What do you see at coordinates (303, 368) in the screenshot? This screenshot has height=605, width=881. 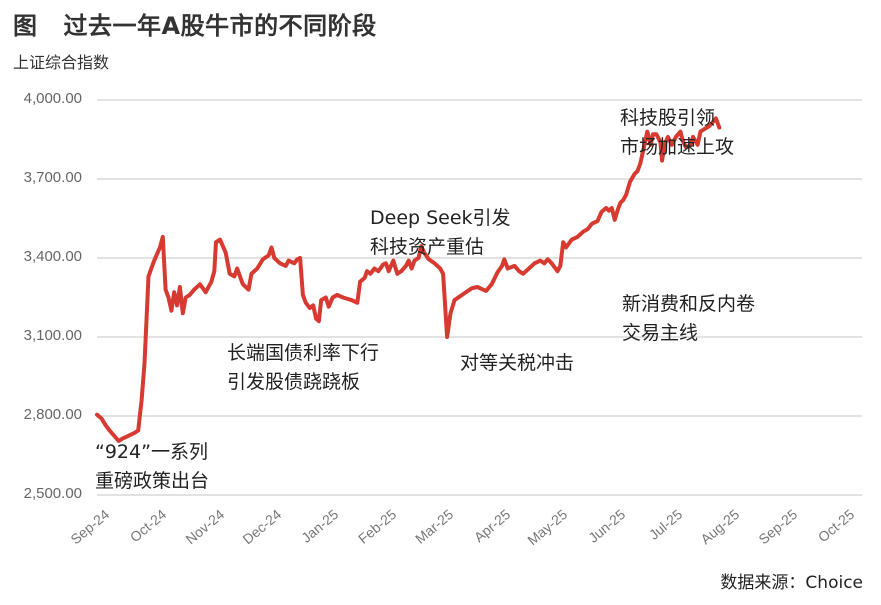 I see `annotation-bond: 长端国债利率下行 引发股债跷跷板` at bounding box center [303, 368].